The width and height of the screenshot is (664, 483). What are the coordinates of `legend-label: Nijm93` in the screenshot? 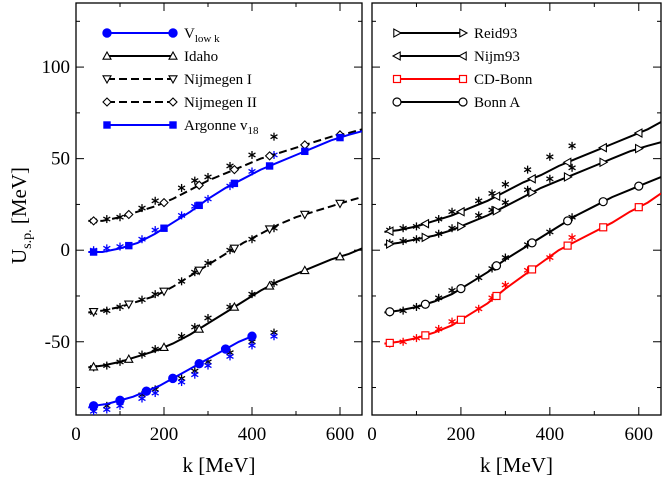 It's located at (497, 57).